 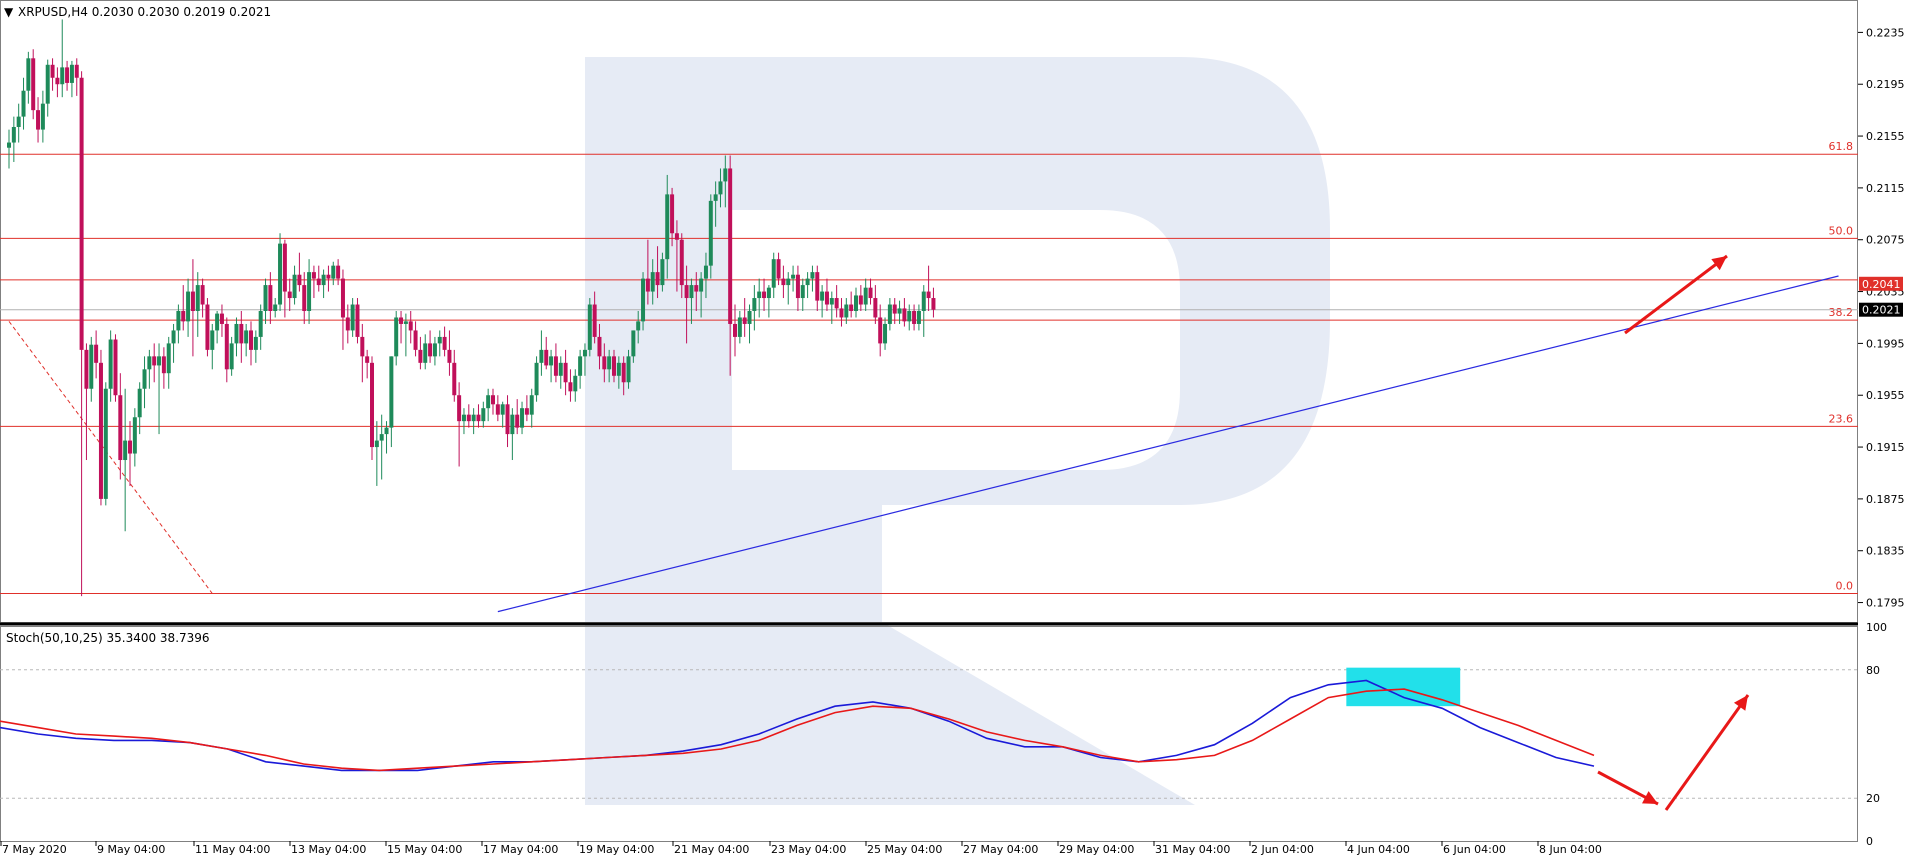 I want to click on time-tick-label: 2 Jun 04:00, so click(x=1282, y=849).